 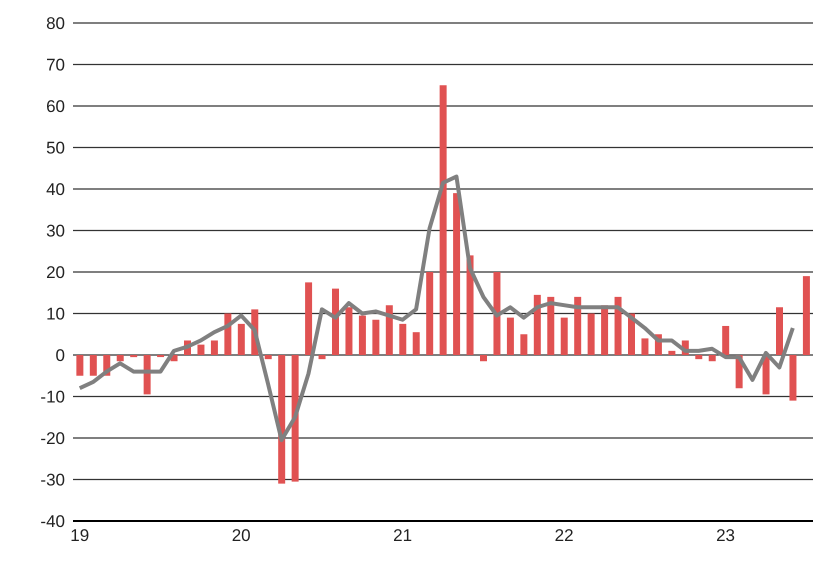 What do you see at coordinates (55, 148) in the screenshot?
I see `y-tick-label: 50` at bounding box center [55, 148].